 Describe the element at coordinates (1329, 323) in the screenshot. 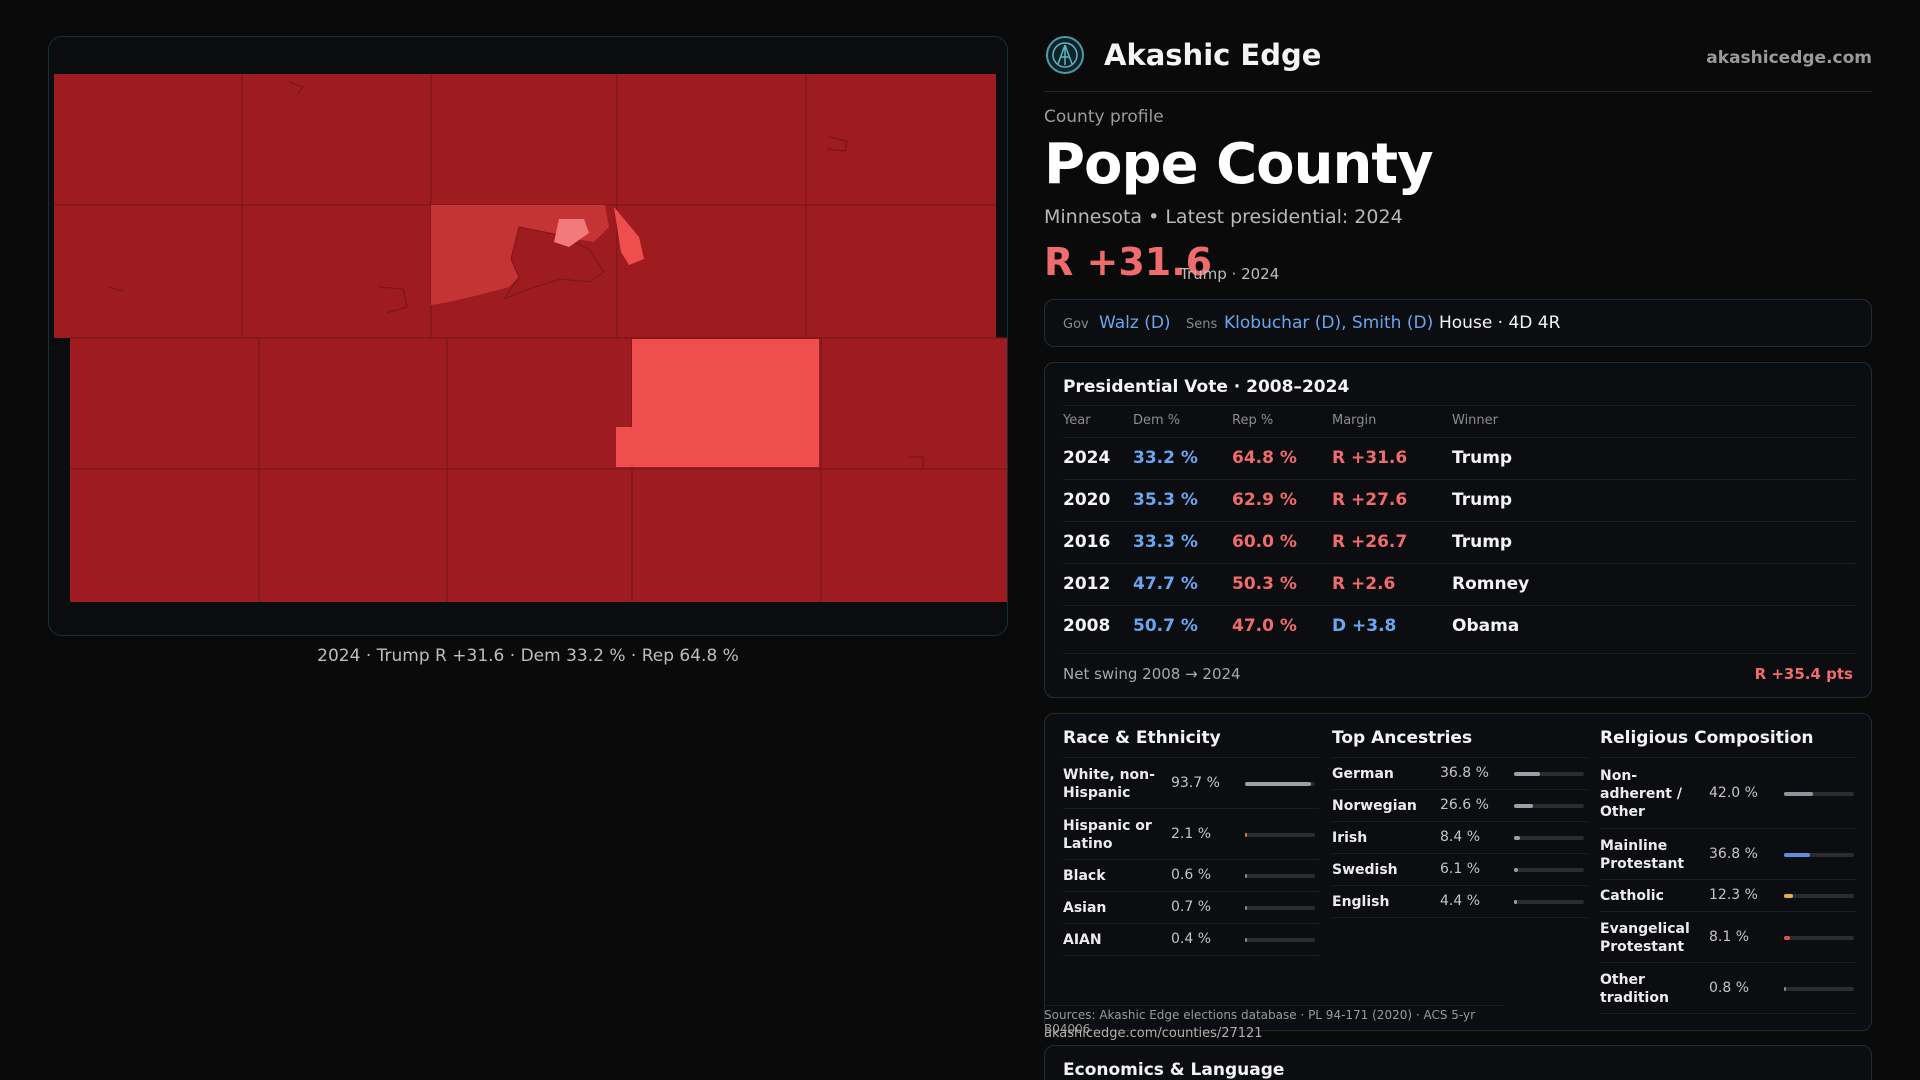

I see `senators-link: Klobuchar (D), Smith (D)` at that location.